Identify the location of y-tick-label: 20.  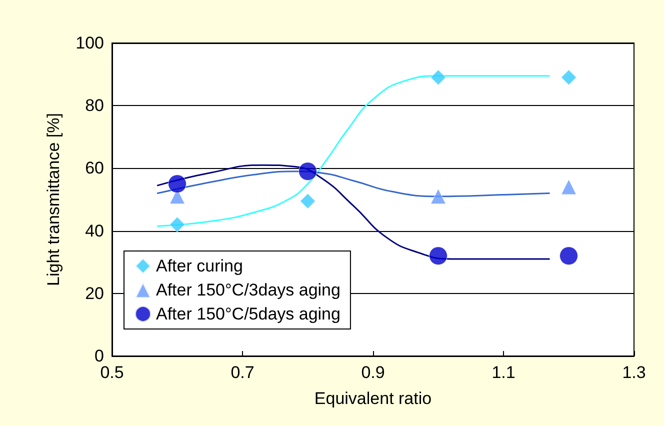
(94, 293).